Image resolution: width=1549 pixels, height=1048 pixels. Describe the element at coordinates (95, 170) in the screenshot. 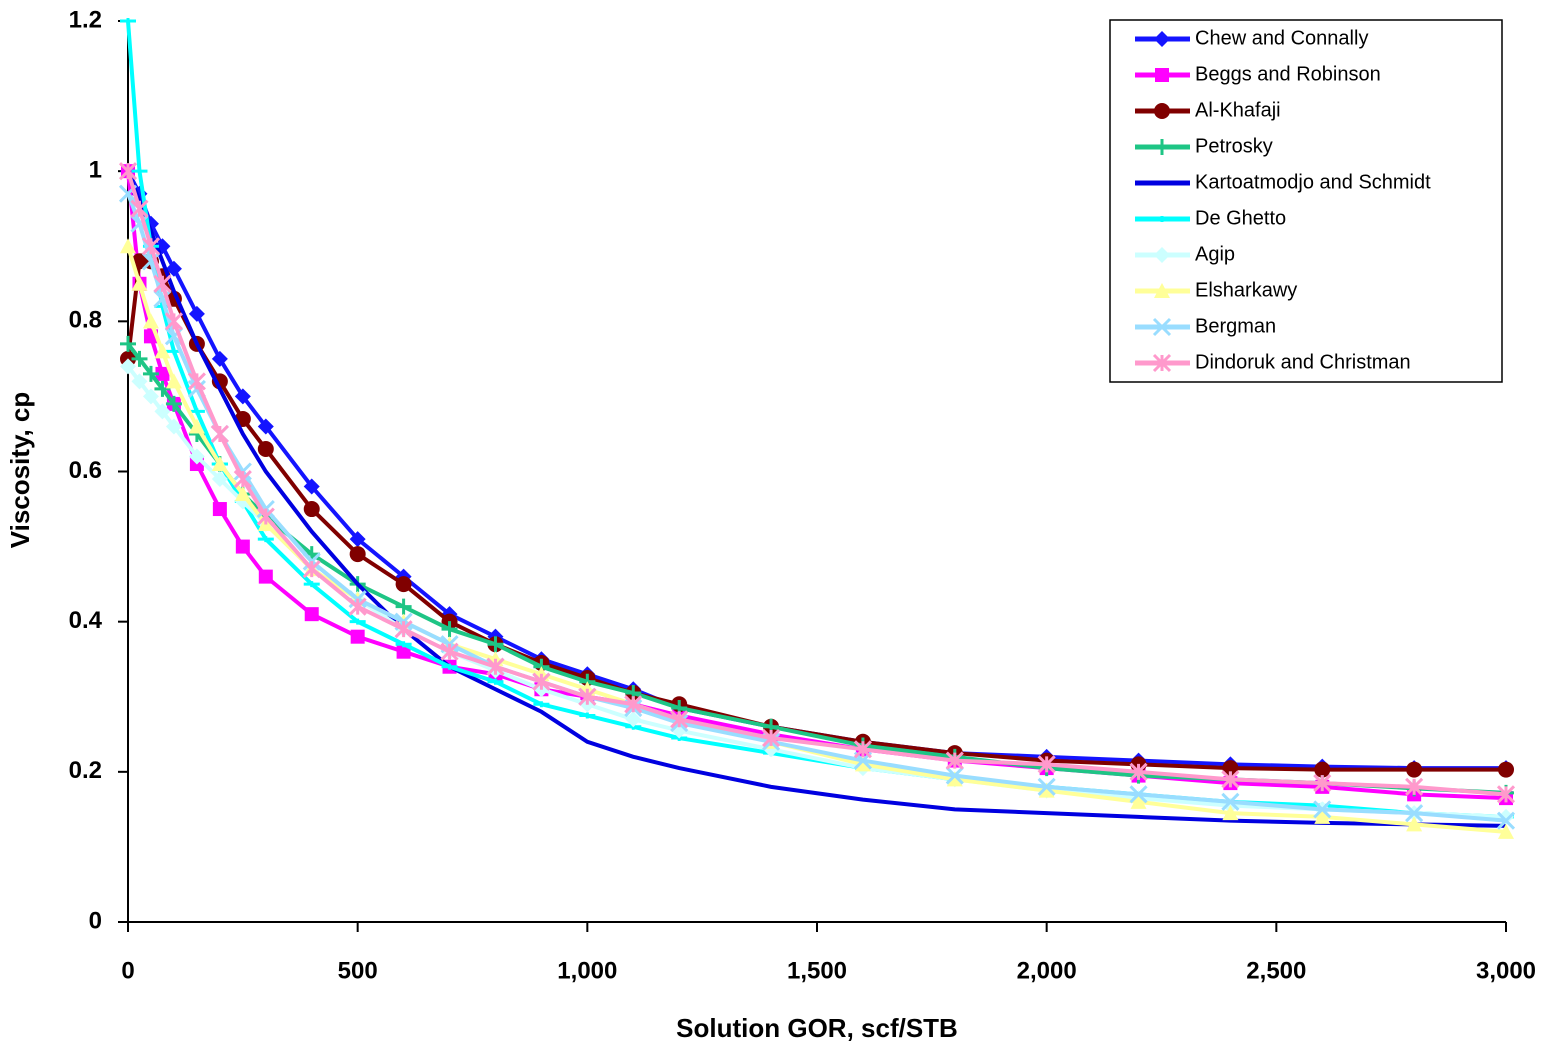

I see `y-tick-label: 1` at that location.